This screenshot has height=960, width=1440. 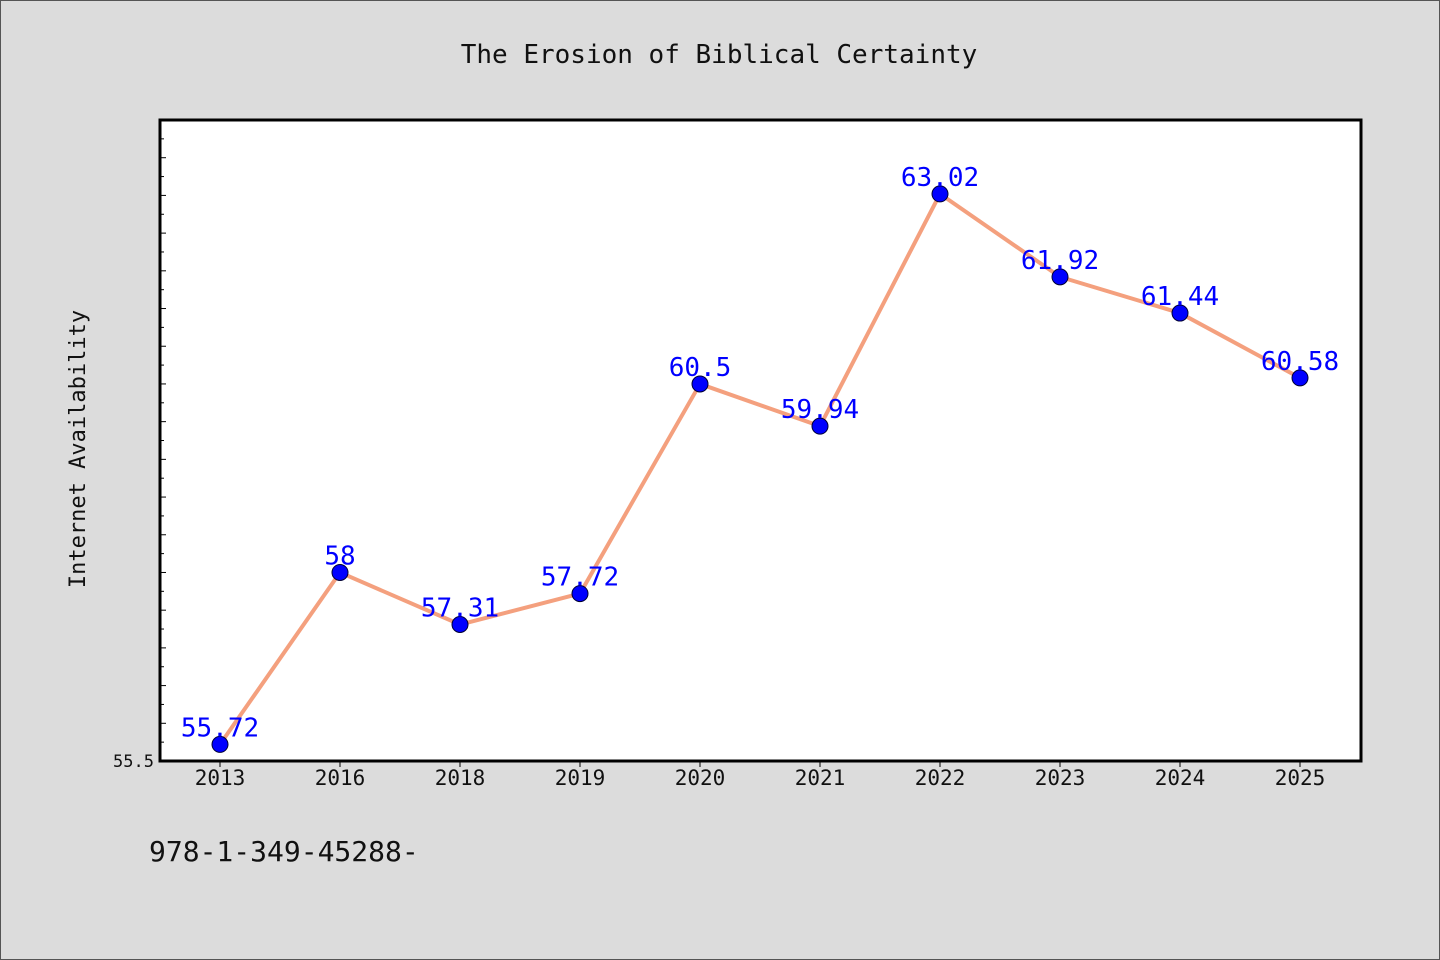 What do you see at coordinates (1300, 778) in the screenshot?
I see `x-tick-label: 2025` at bounding box center [1300, 778].